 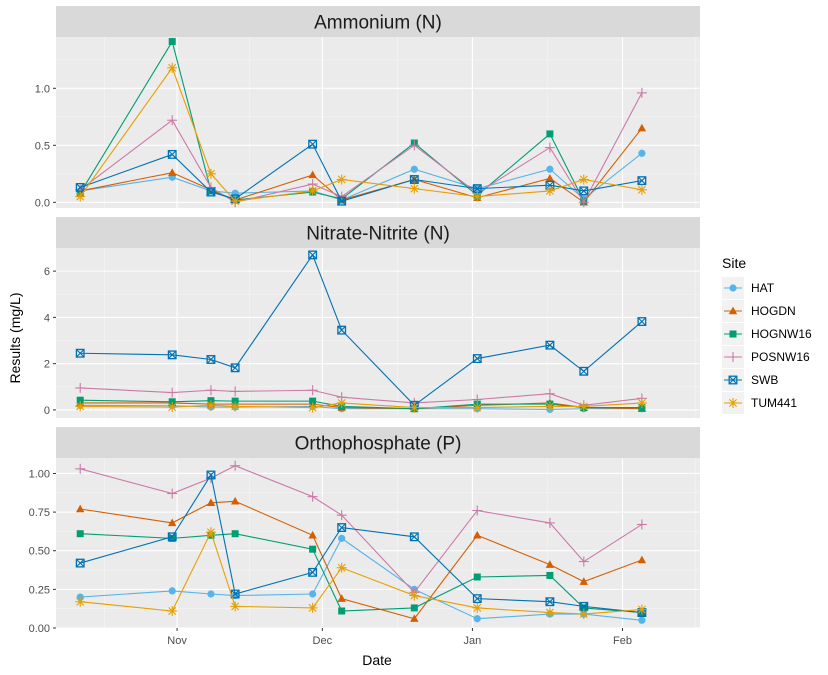 What do you see at coordinates (42, 203) in the screenshot?
I see `y-tick-label: 0.0` at bounding box center [42, 203].